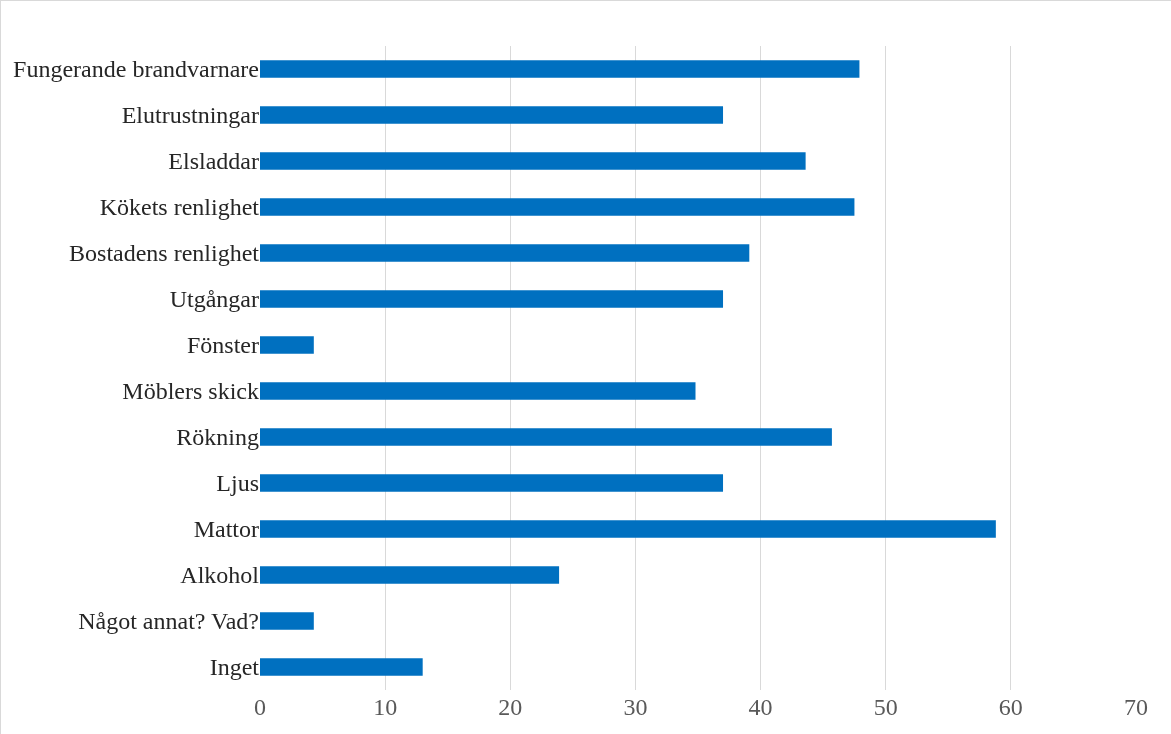  Describe the element at coordinates (214, 299) in the screenshot. I see `y-tick-label: Utgångar` at that location.